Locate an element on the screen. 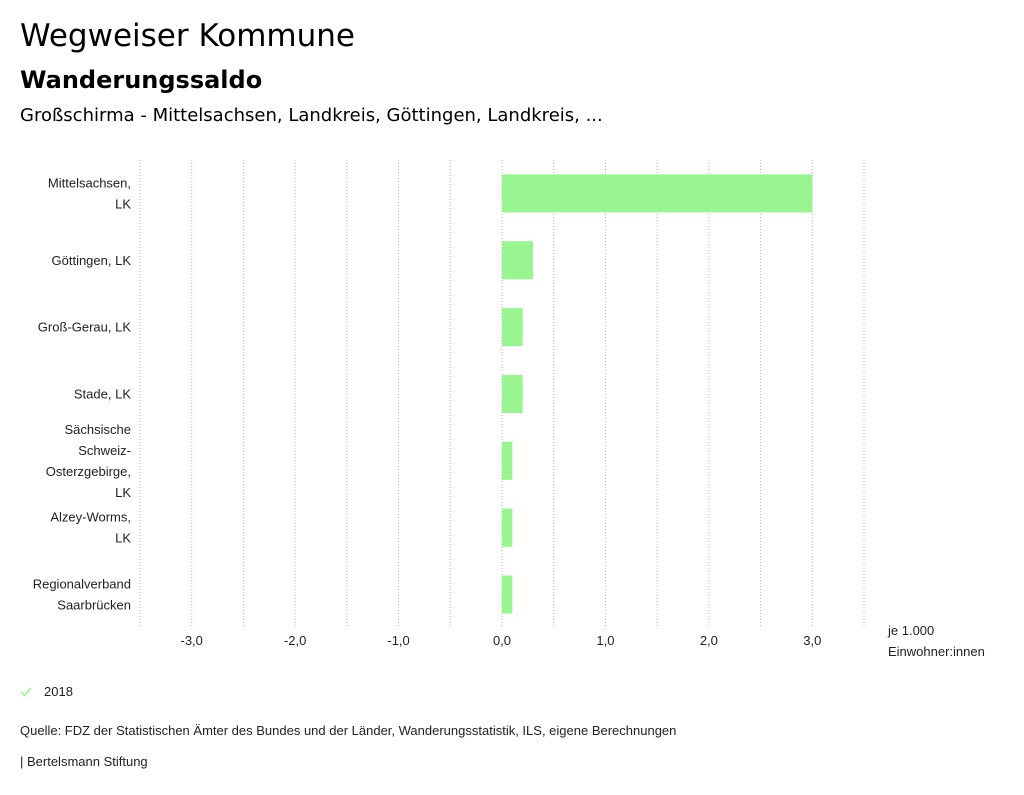 Image resolution: width=1024 pixels, height=795 pixels. legend-label: 2018 is located at coordinates (58, 691).